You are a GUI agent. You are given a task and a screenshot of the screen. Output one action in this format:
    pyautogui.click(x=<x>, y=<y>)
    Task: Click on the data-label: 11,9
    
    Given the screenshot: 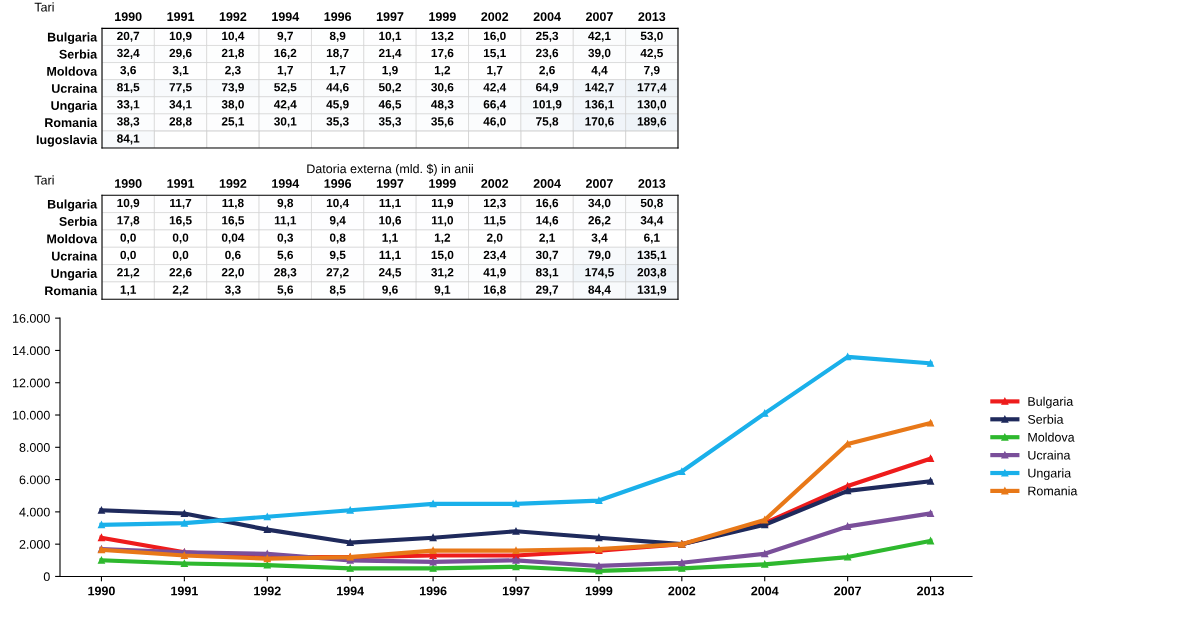 What is the action you would take?
    pyautogui.click(x=442, y=203)
    